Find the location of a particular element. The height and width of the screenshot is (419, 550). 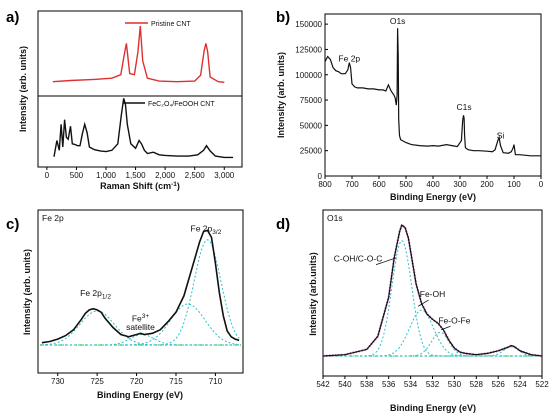

panel-a-label: a) is located at coordinates (12, 17).